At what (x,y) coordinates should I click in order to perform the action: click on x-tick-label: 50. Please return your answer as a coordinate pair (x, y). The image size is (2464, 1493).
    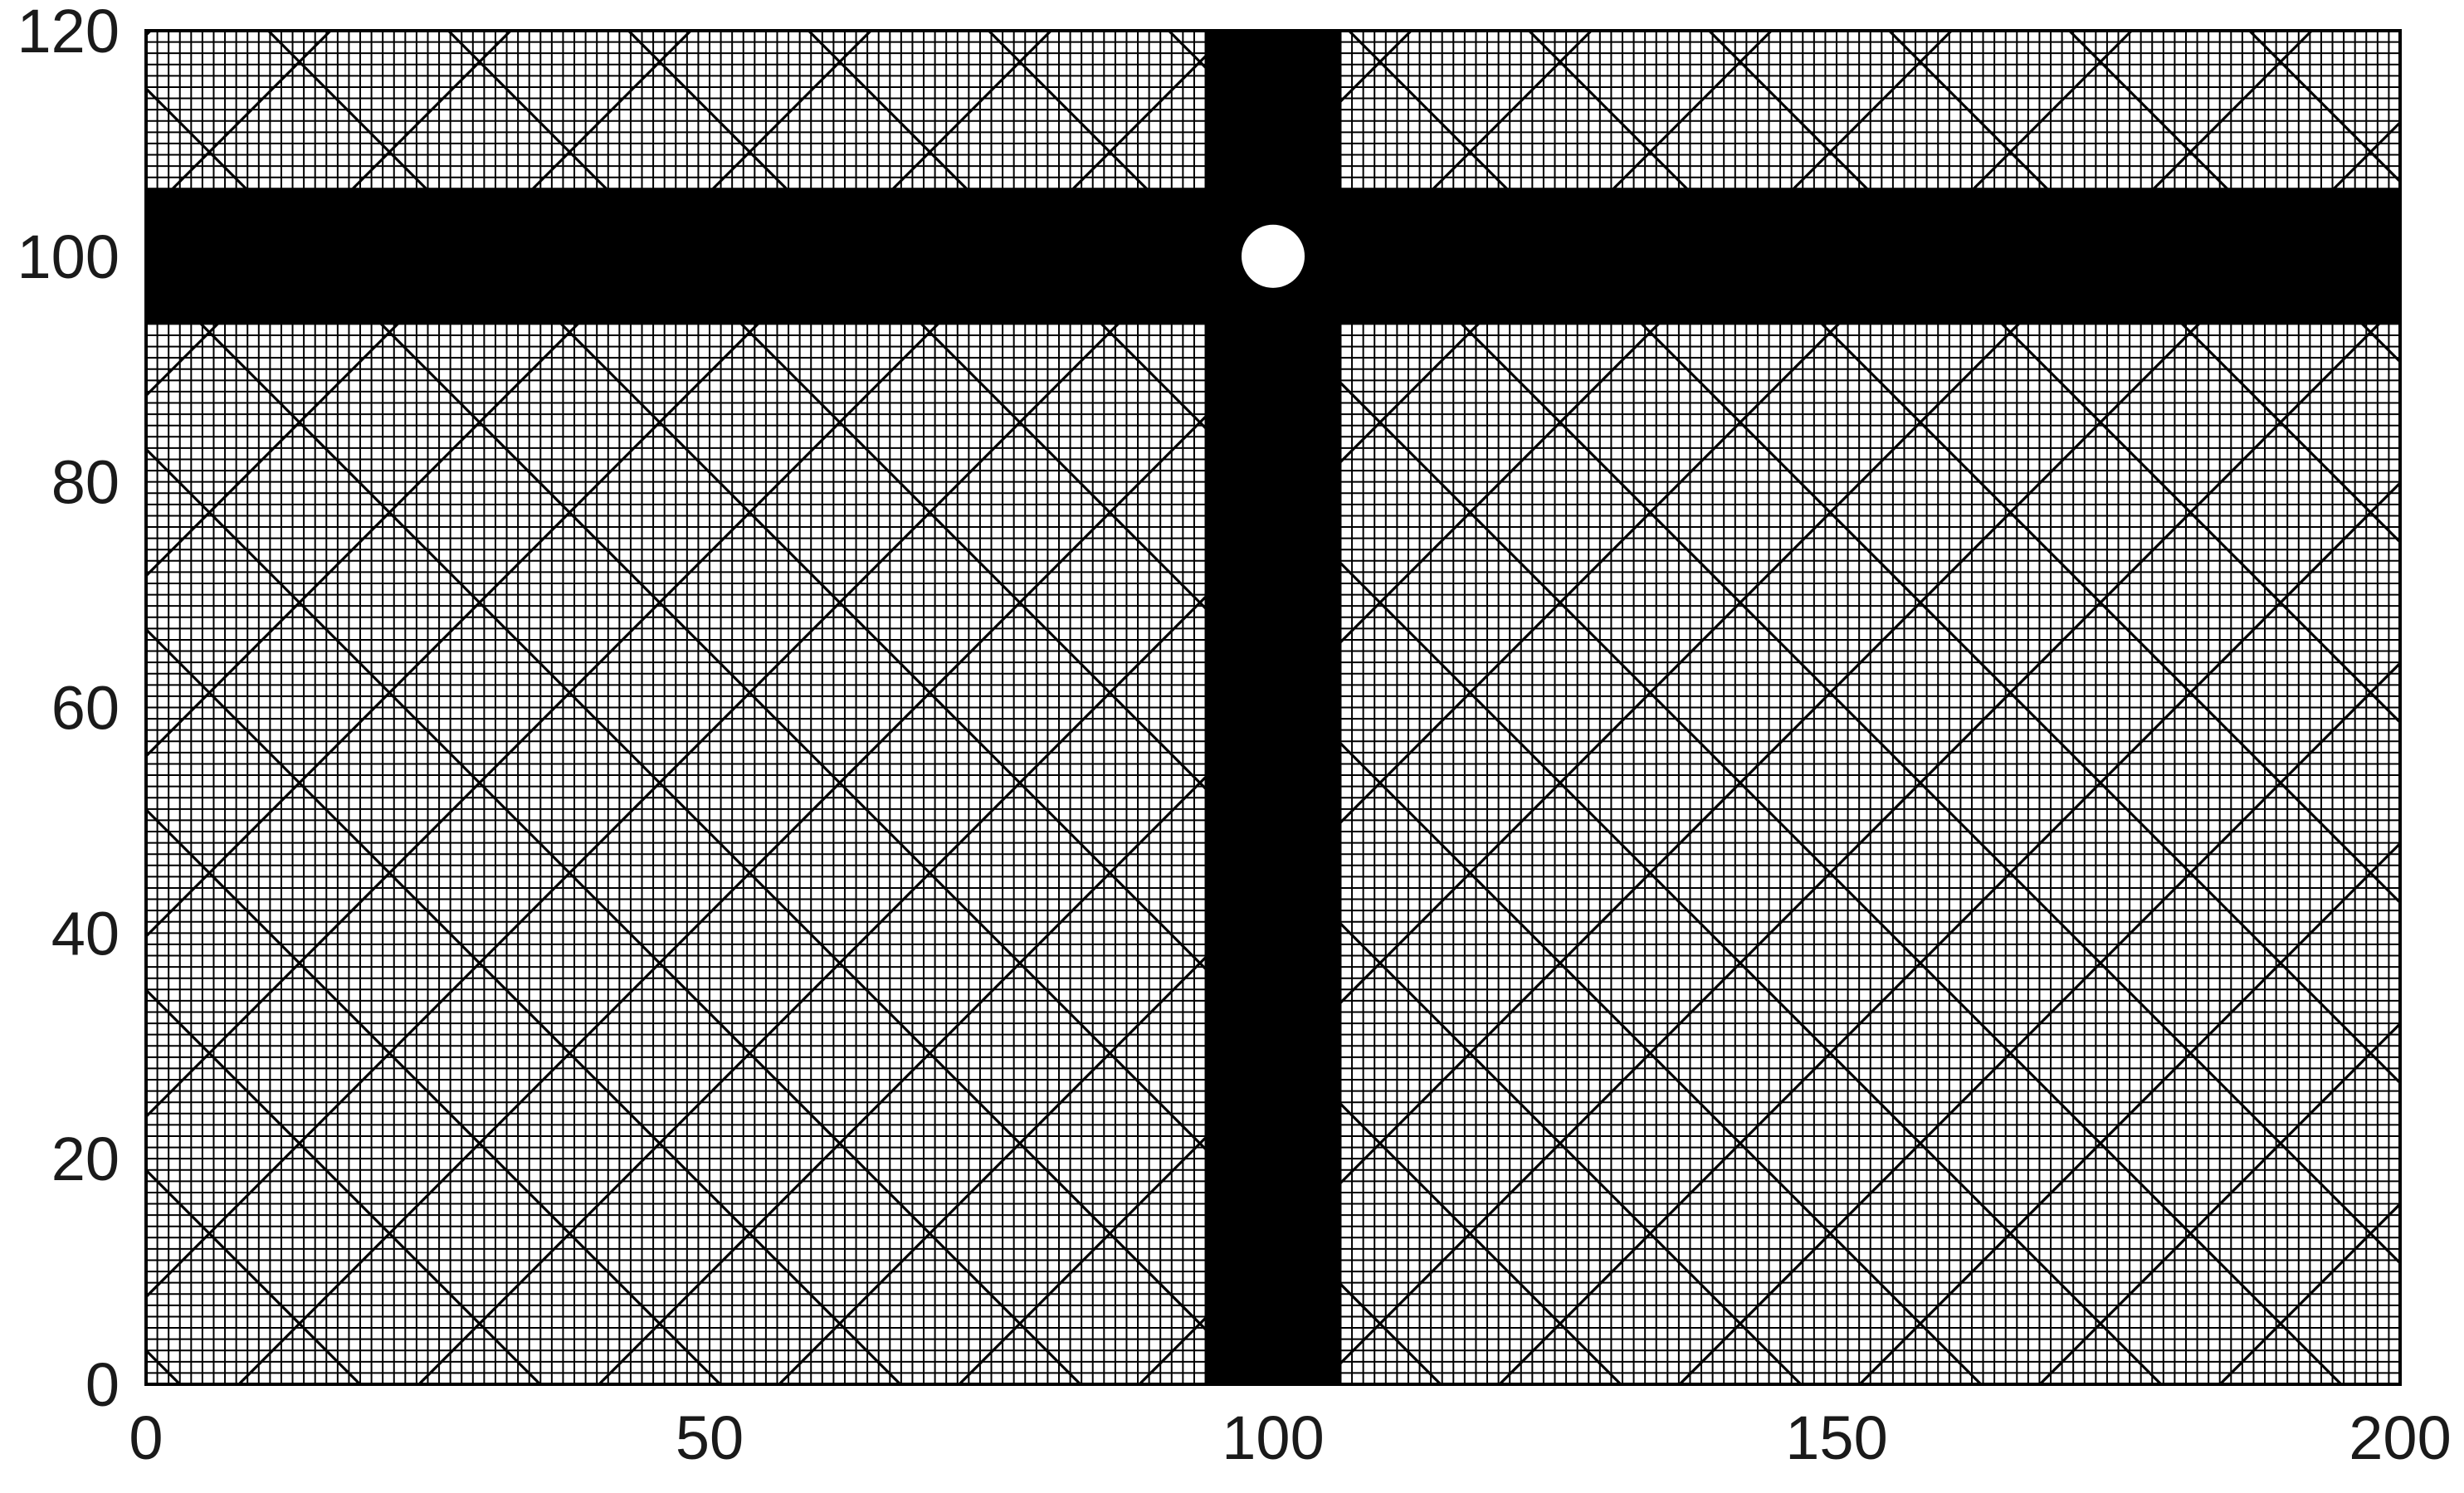
    Looking at the image, I should click on (710, 1438).